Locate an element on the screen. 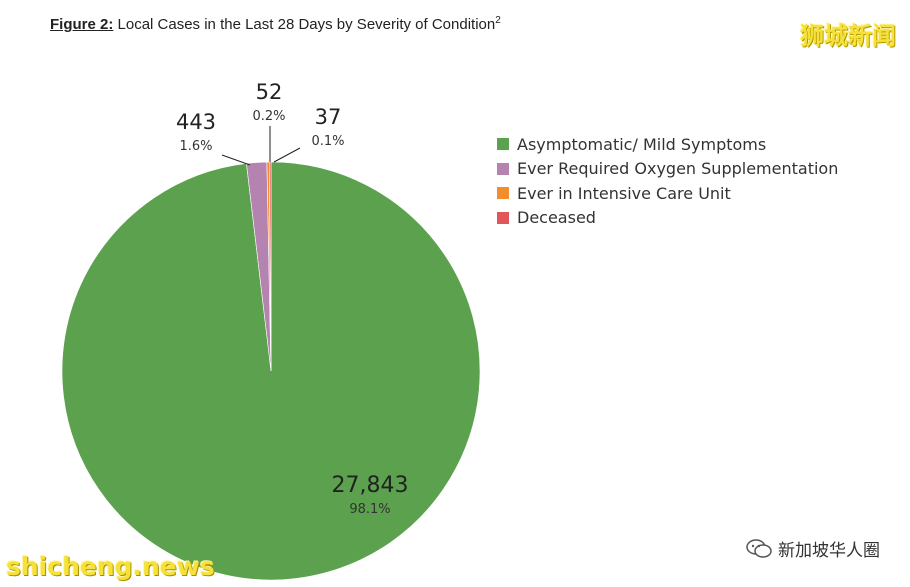 Image resolution: width=910 pixels, height=587 pixels. figure-label: Figure 2: is located at coordinates (82, 24).